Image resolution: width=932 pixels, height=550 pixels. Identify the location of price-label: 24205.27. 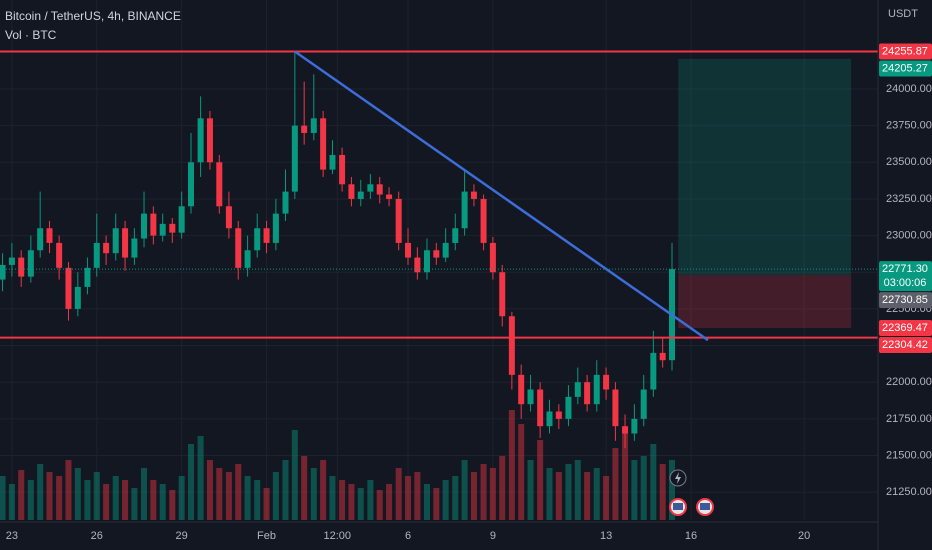
(905, 68).